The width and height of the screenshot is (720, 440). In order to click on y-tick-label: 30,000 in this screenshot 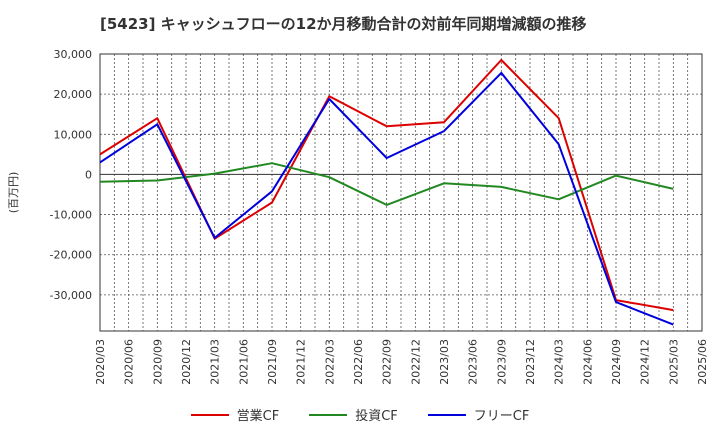, I will do `click(73, 54)`.